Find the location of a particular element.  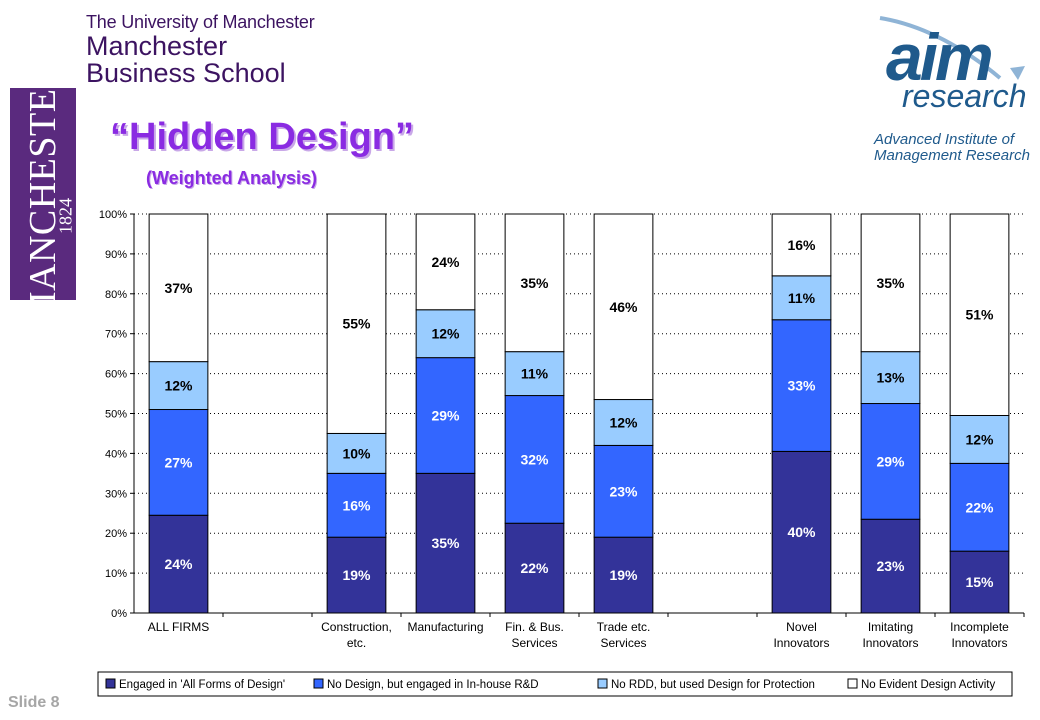

legend is located at coordinates (555, 684).